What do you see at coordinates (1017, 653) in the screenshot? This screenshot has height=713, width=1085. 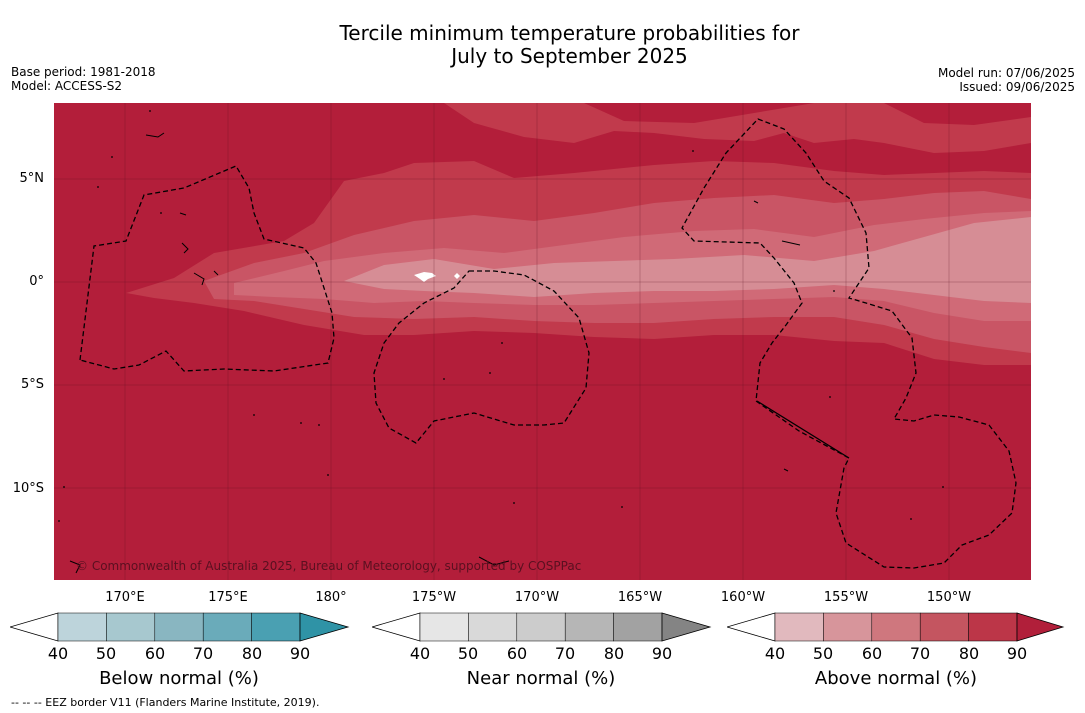 I see `cb3-tick-90: 90` at bounding box center [1017, 653].